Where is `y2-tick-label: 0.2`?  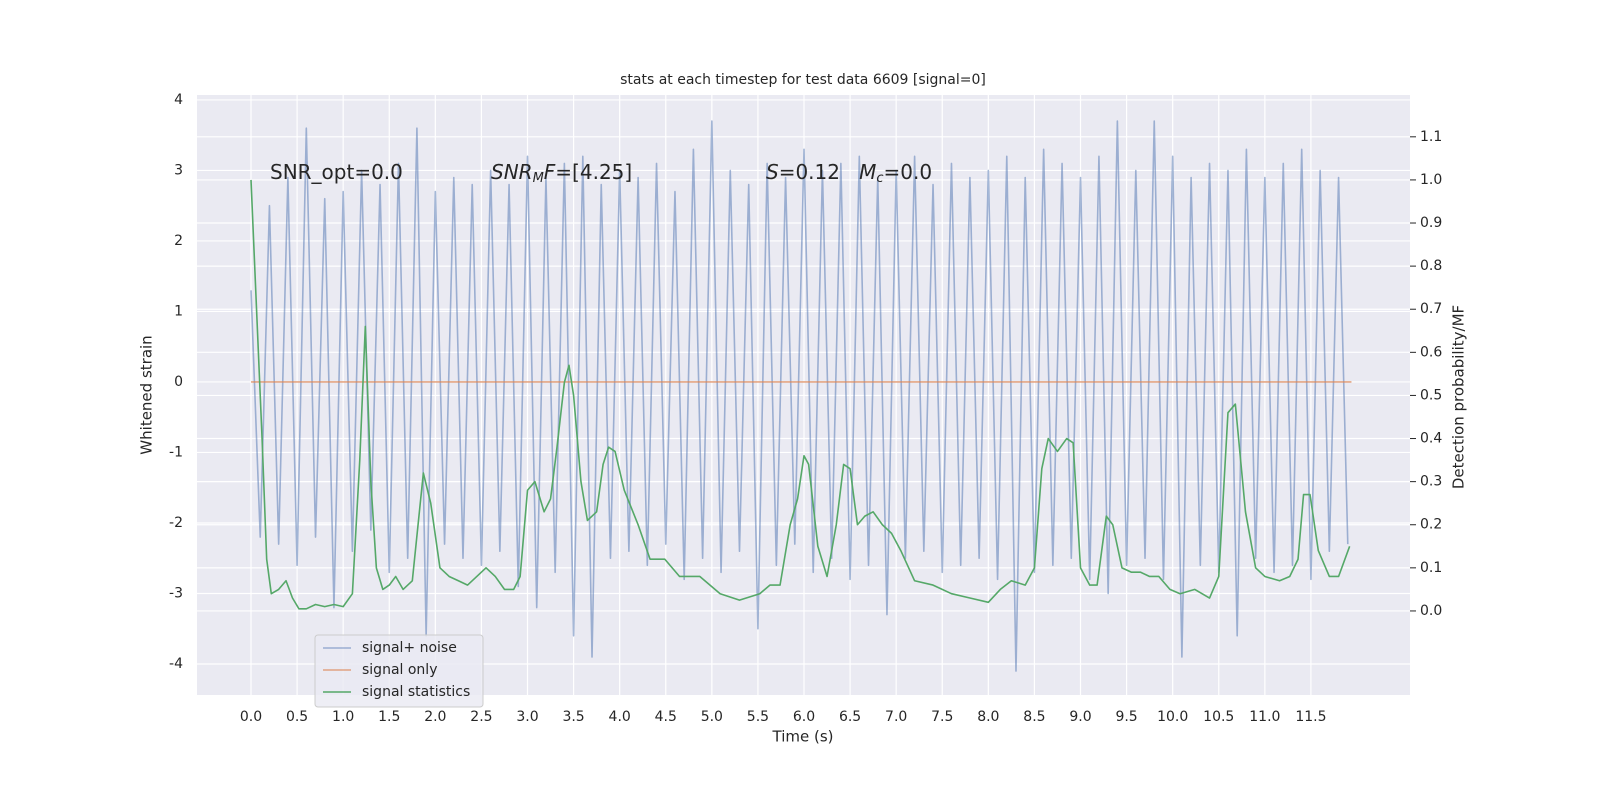
y2-tick-label: 0.2 is located at coordinates (1431, 525).